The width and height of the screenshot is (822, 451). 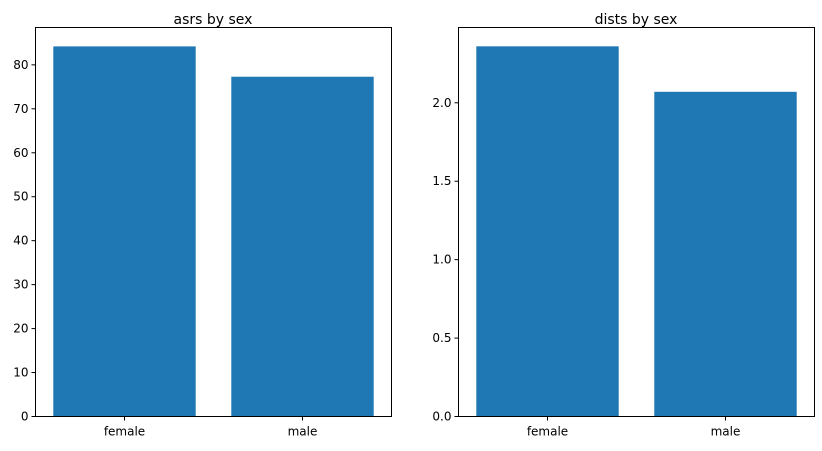 What do you see at coordinates (20, 285) in the screenshot?
I see `y-tick-label: 30` at bounding box center [20, 285].